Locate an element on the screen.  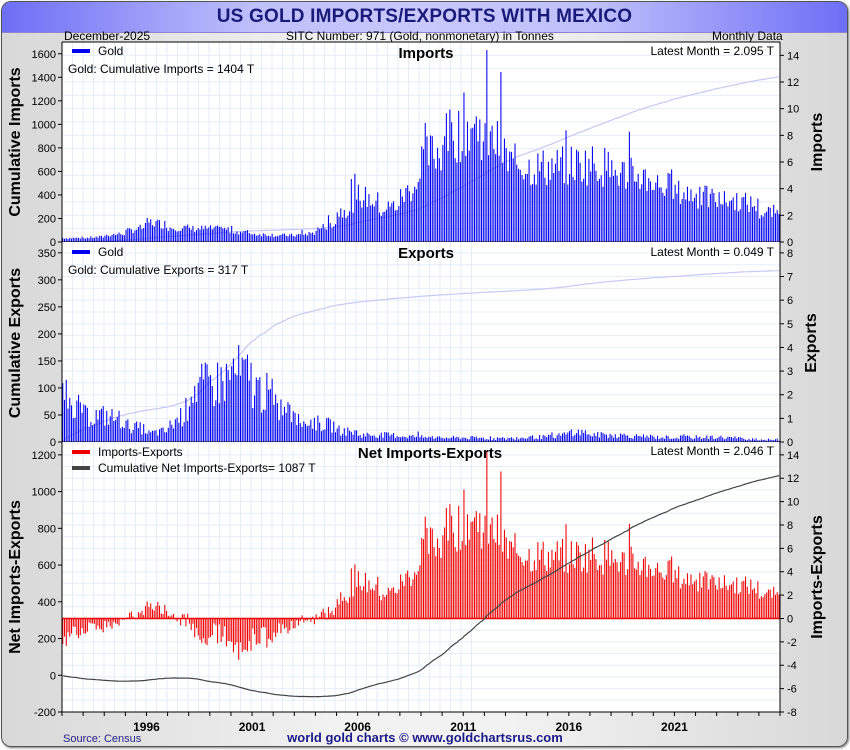
y-tick-label-right: -2 is located at coordinates (792, 643).